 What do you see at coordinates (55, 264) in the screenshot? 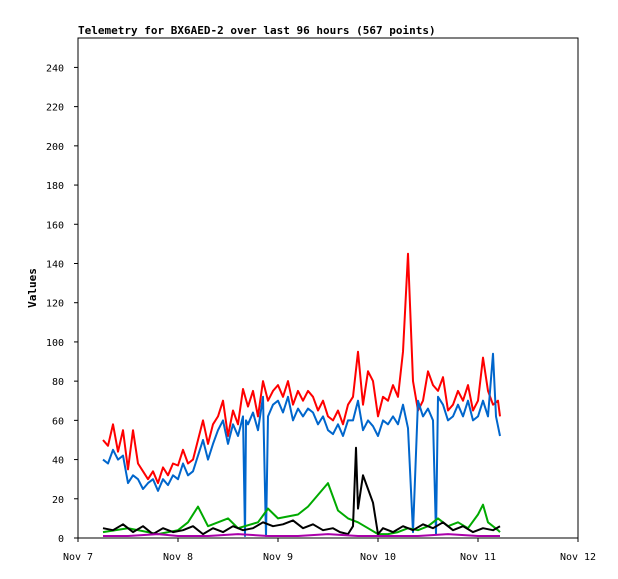
I see `y-tick-label: 140` at bounding box center [55, 264].